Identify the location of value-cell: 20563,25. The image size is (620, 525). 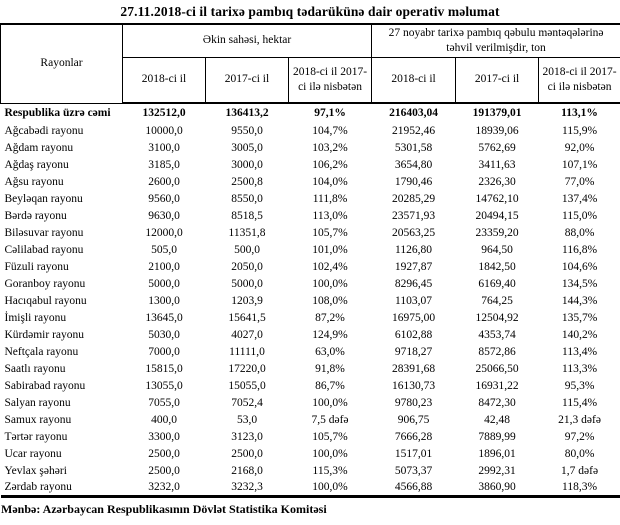
(413, 232).